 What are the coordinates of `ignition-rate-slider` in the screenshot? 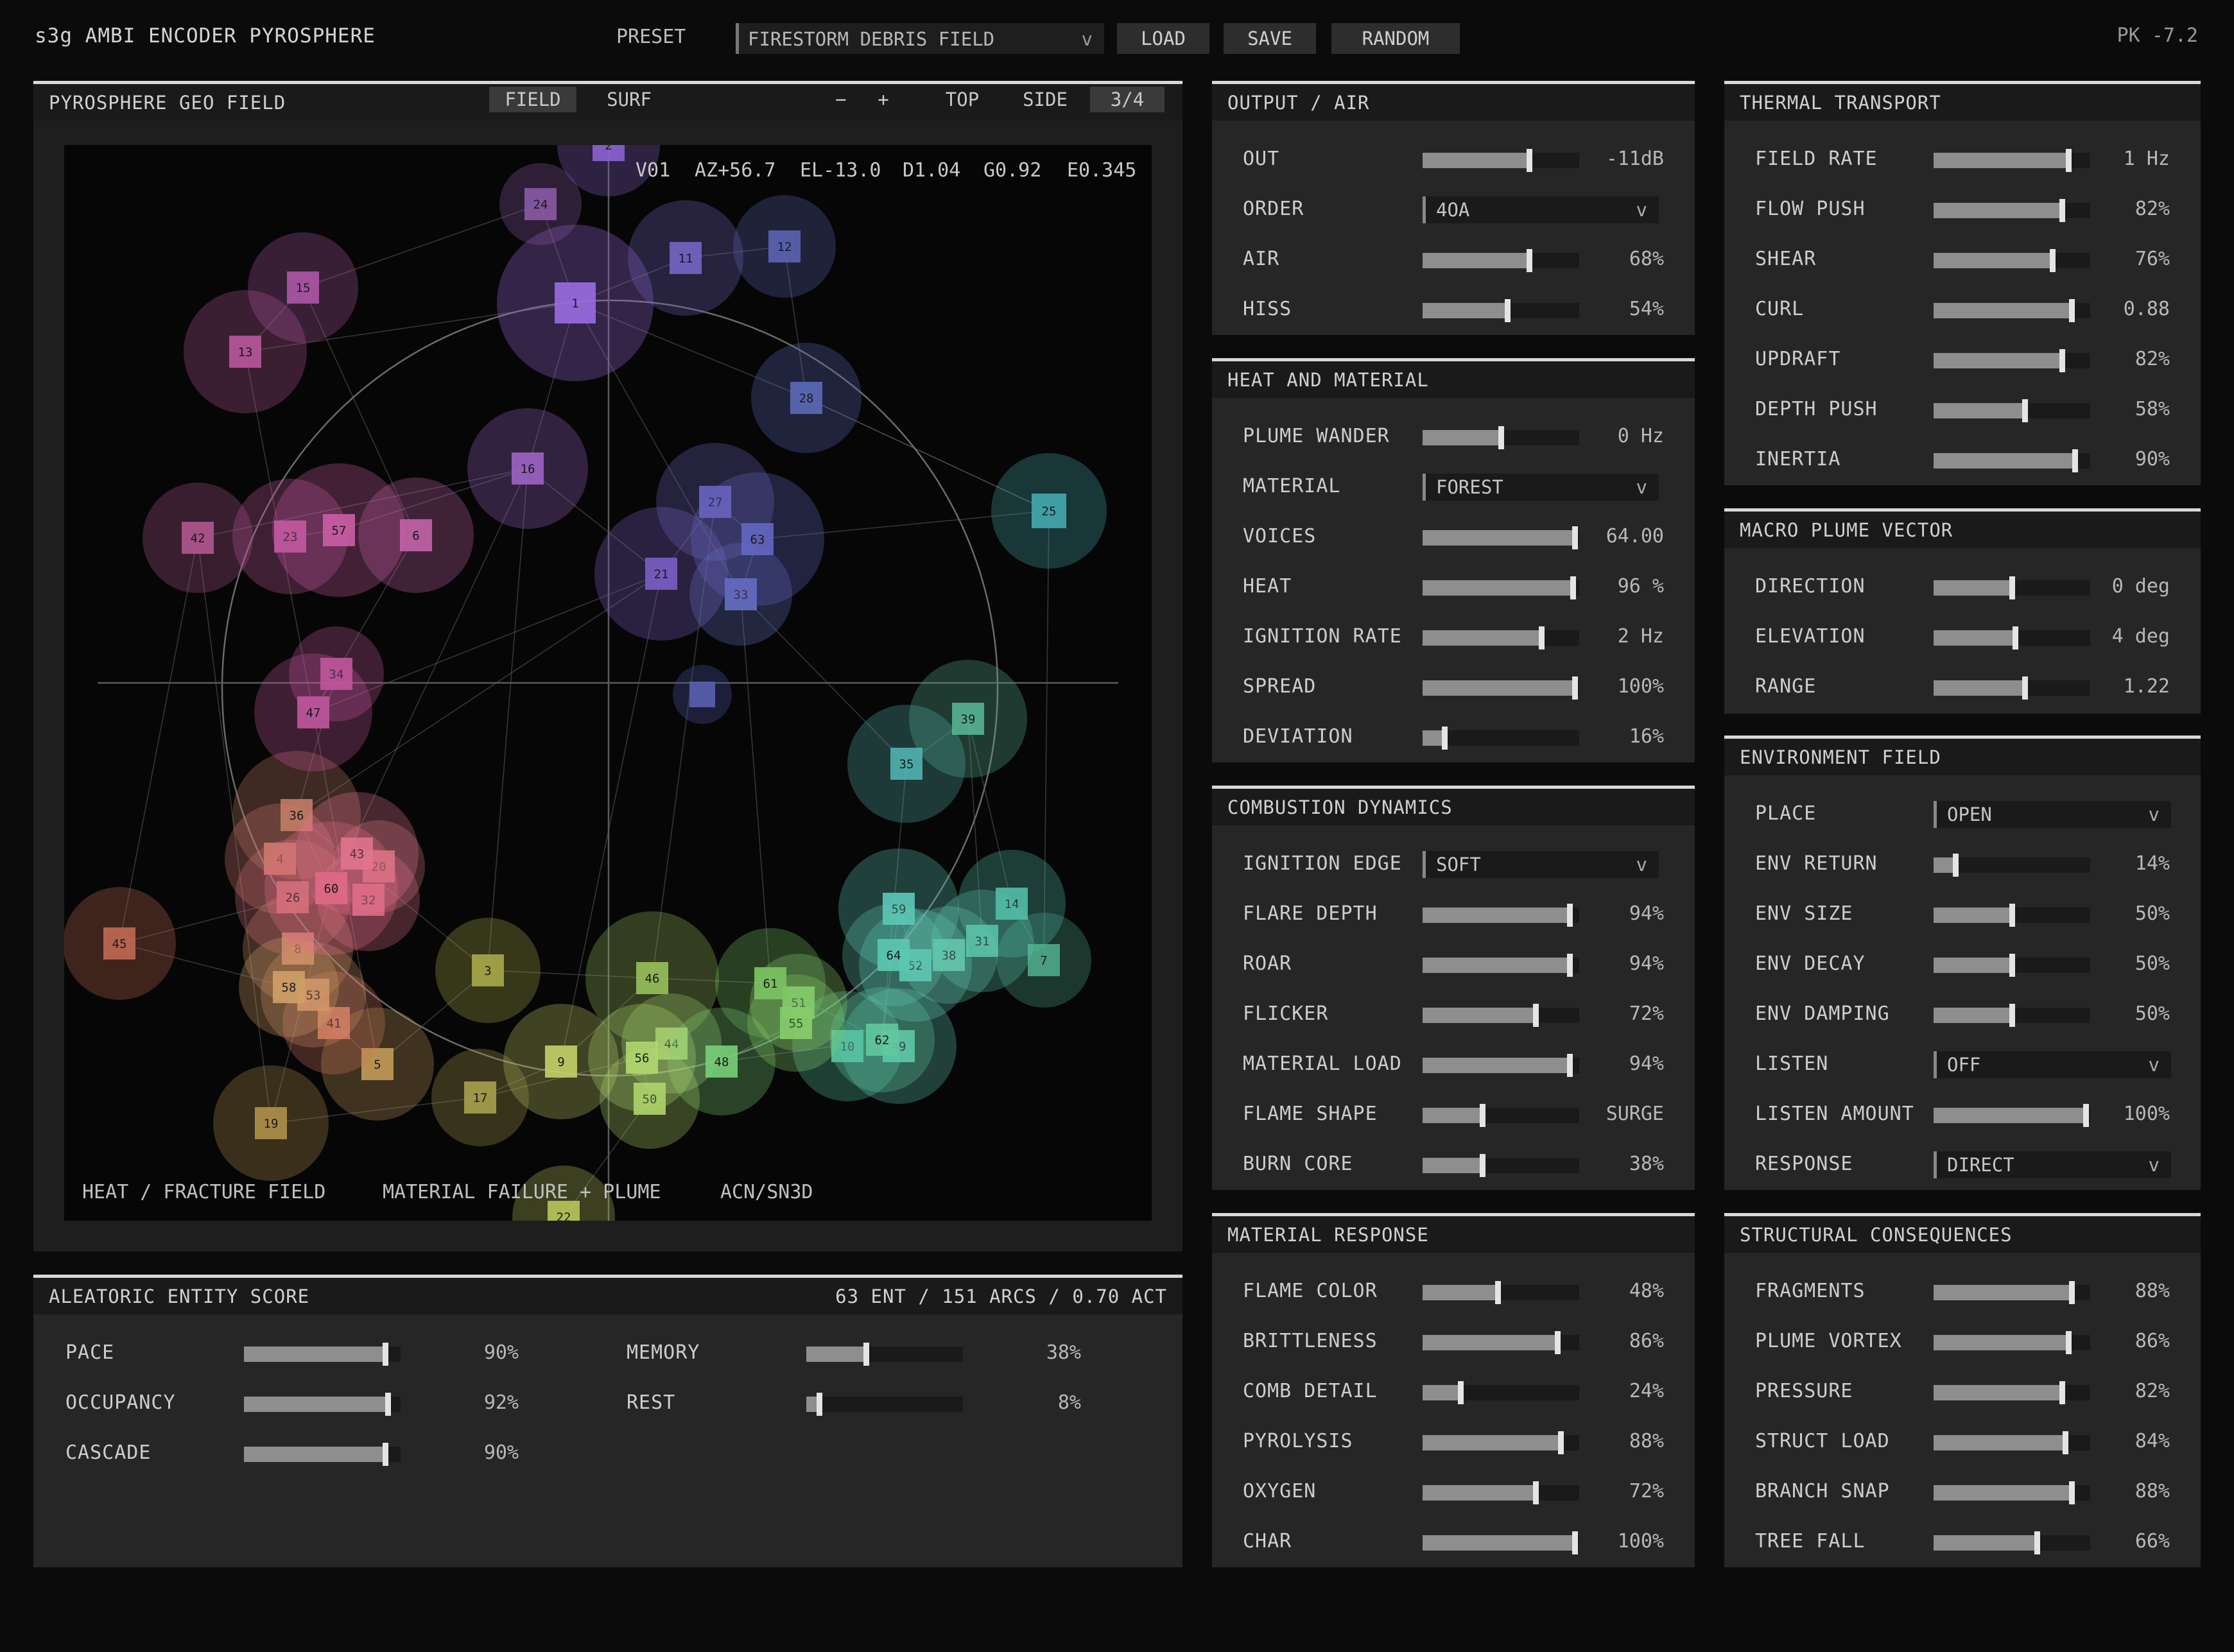 It's located at (1501, 638).